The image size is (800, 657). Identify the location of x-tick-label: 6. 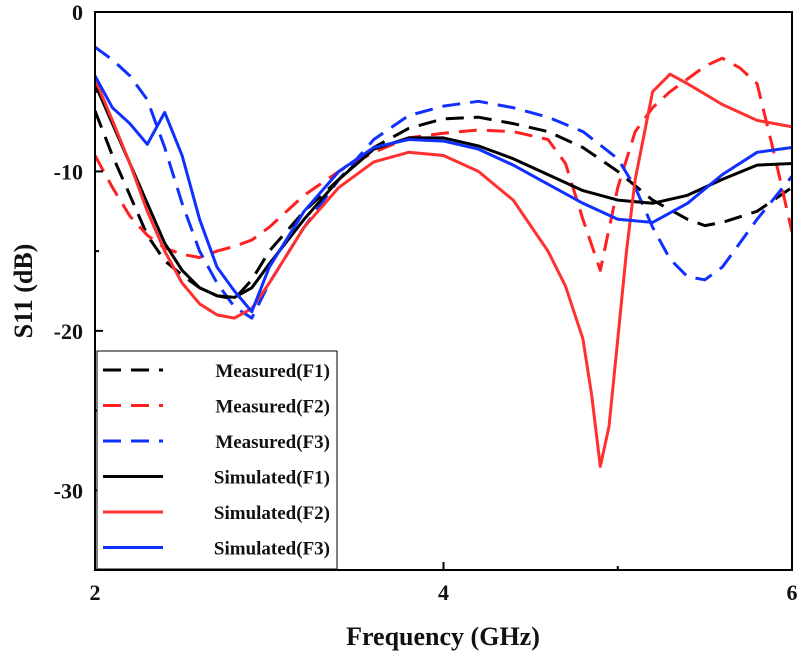
(792, 592).